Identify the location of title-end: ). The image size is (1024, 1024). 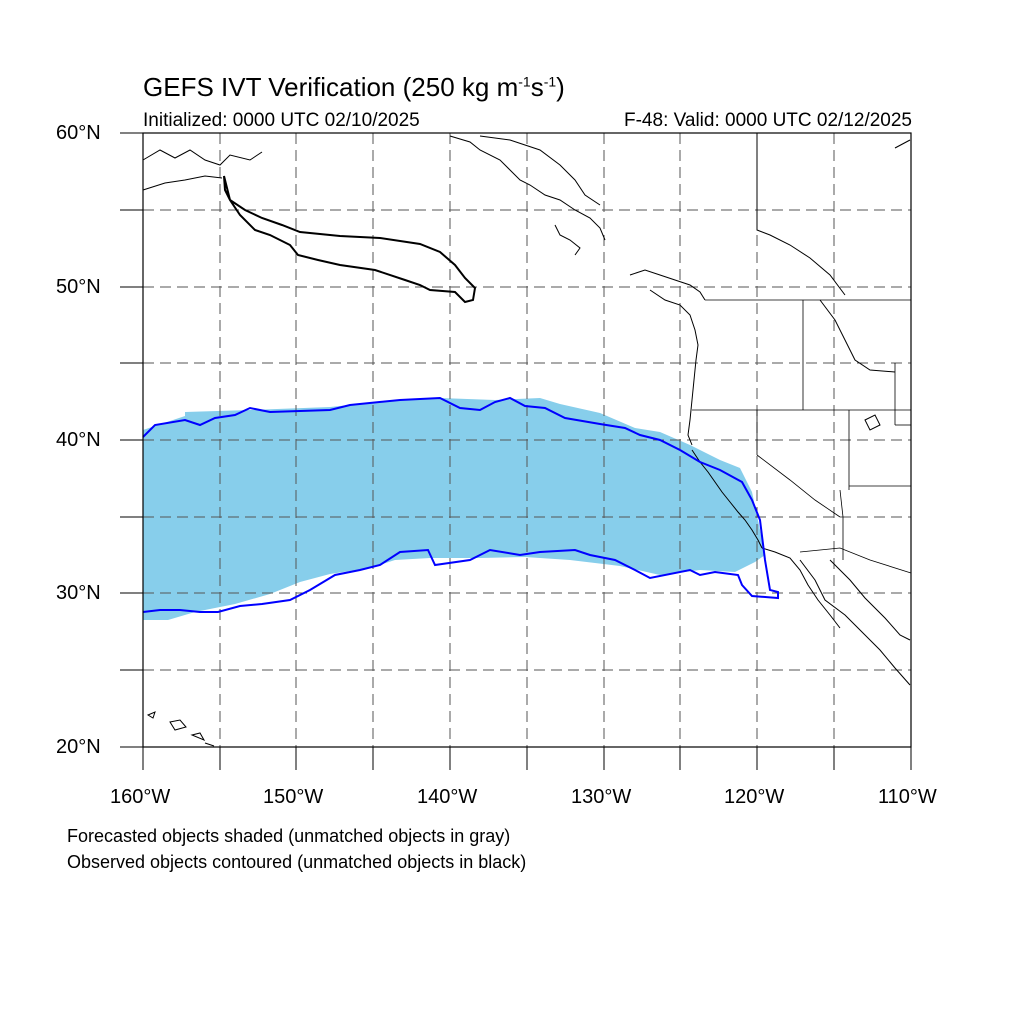
(560, 87).